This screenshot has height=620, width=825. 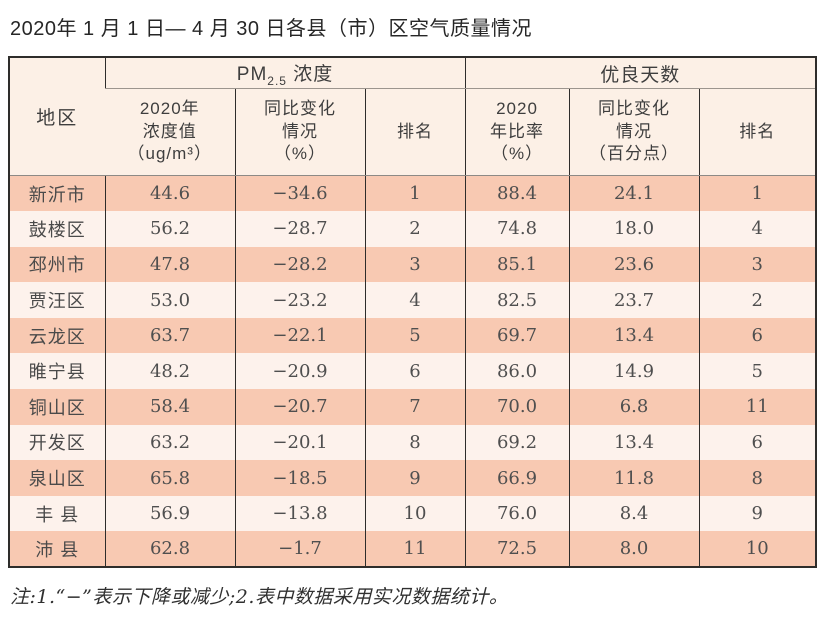 What do you see at coordinates (299, 300) in the screenshot?
I see `cell-pm-change: −23.2` at bounding box center [299, 300].